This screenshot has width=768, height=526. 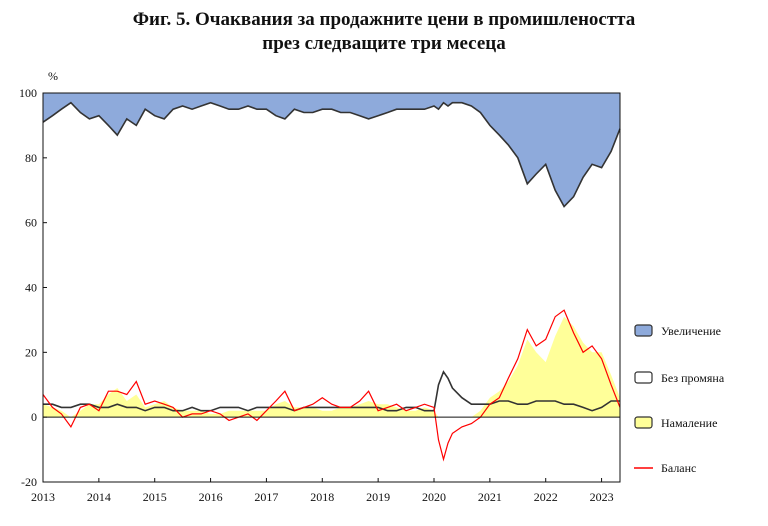 What do you see at coordinates (211, 497) in the screenshot?
I see `x-tick-label: 2016` at bounding box center [211, 497].